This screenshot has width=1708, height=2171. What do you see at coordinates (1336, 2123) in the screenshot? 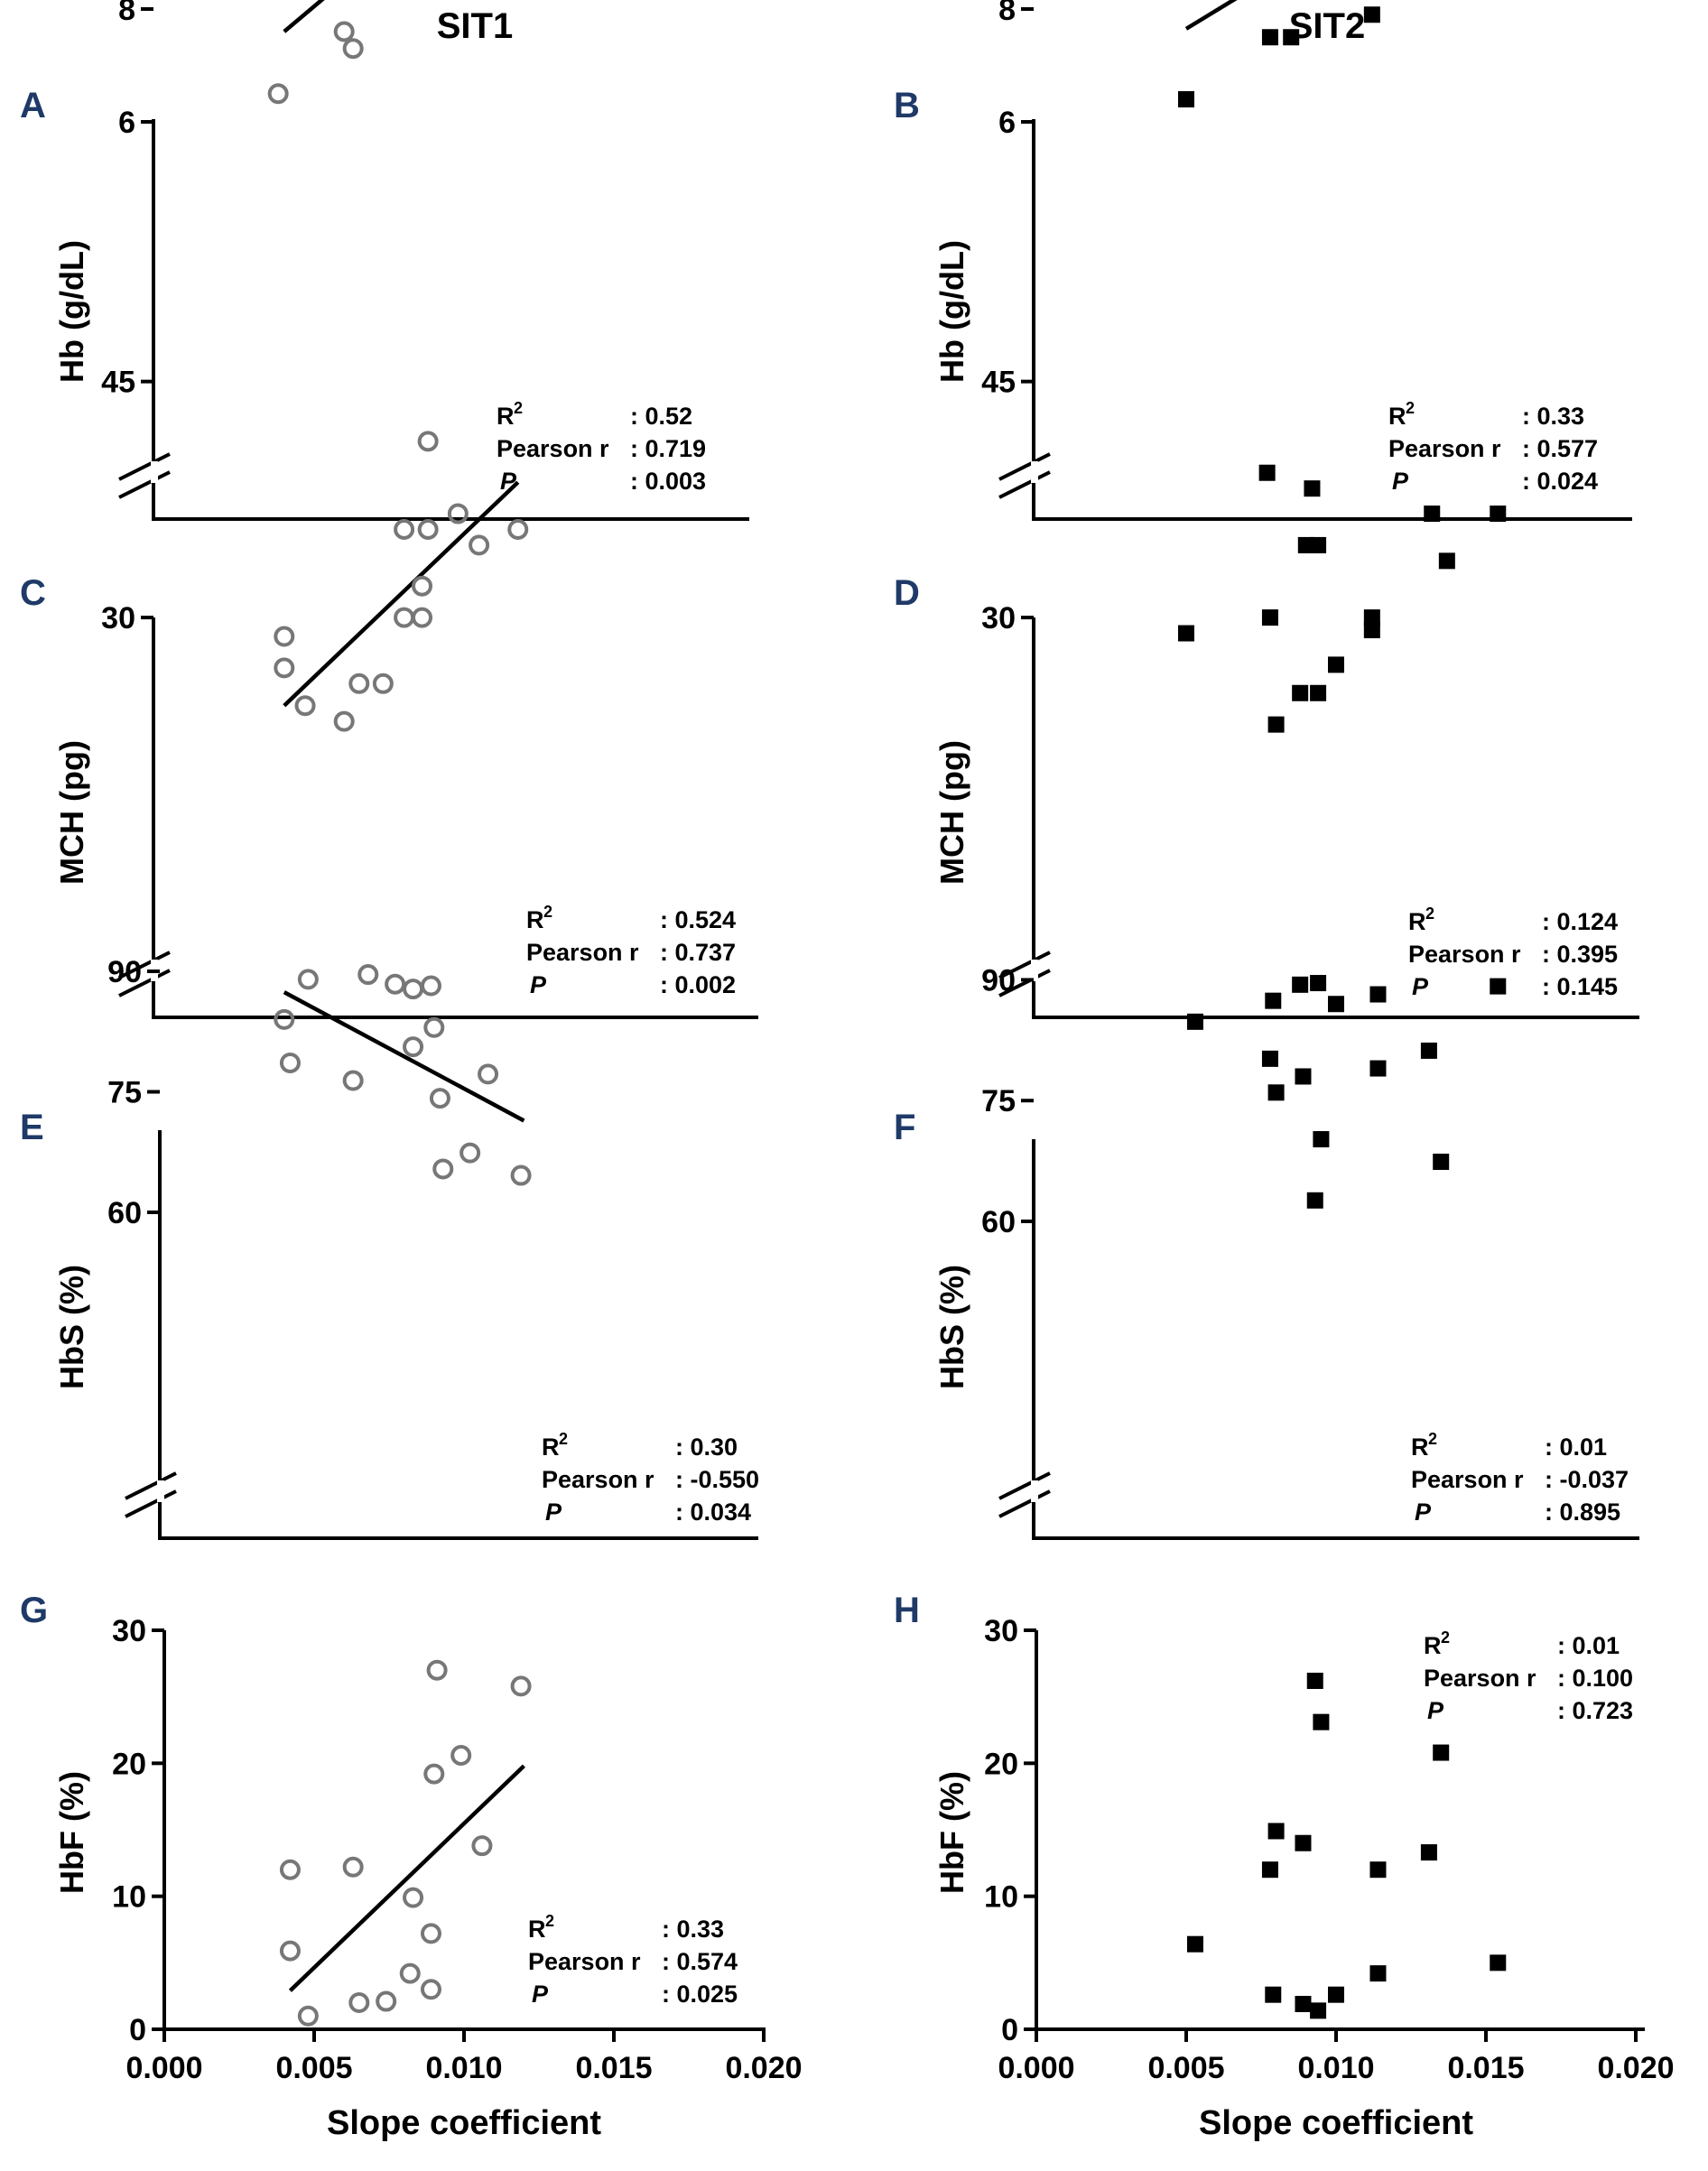
I see `x-axis-label: Slope coefficient` at bounding box center [1336, 2123].